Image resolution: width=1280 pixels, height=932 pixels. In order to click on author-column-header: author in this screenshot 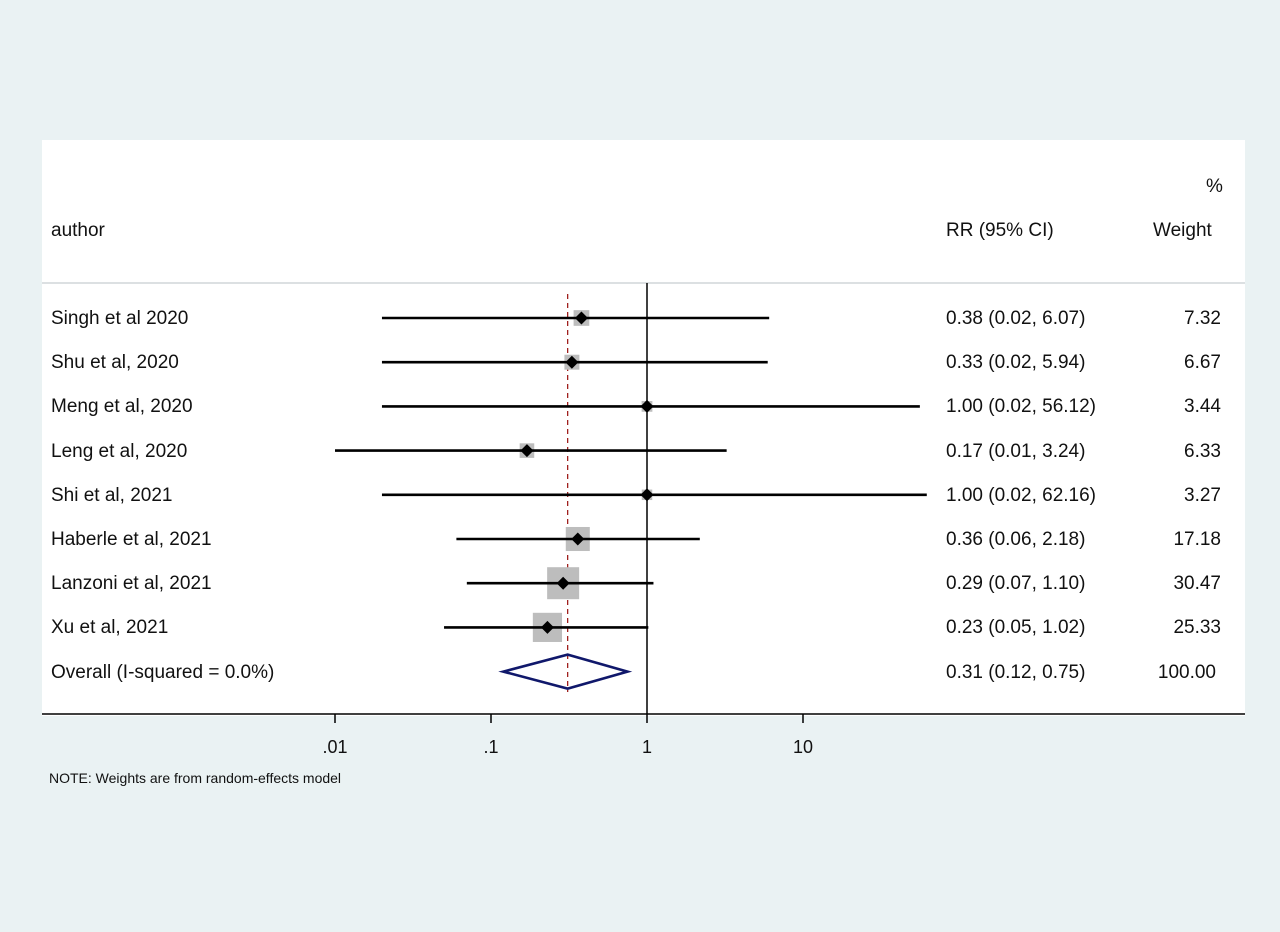, I will do `click(78, 230)`.